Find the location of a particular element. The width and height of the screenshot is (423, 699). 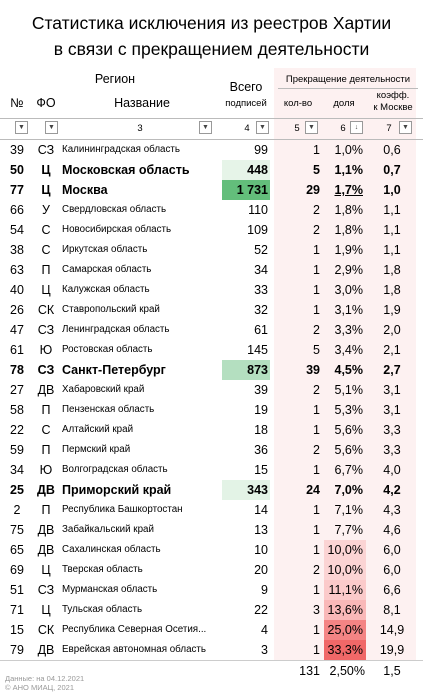

row-coef: 4,6 is located at coordinates (392, 530).